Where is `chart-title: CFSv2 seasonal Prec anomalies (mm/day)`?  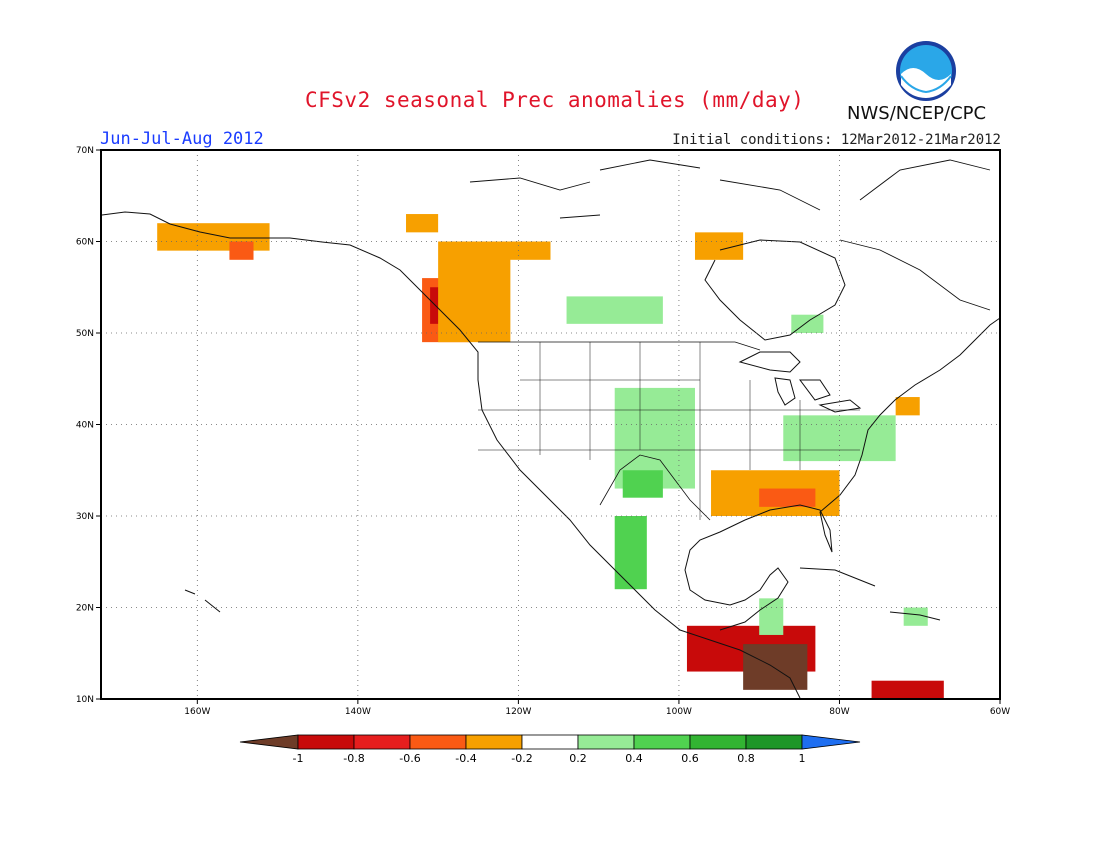
chart-title: CFSv2 seasonal Prec anomalies (mm/day) is located at coordinates (555, 100).